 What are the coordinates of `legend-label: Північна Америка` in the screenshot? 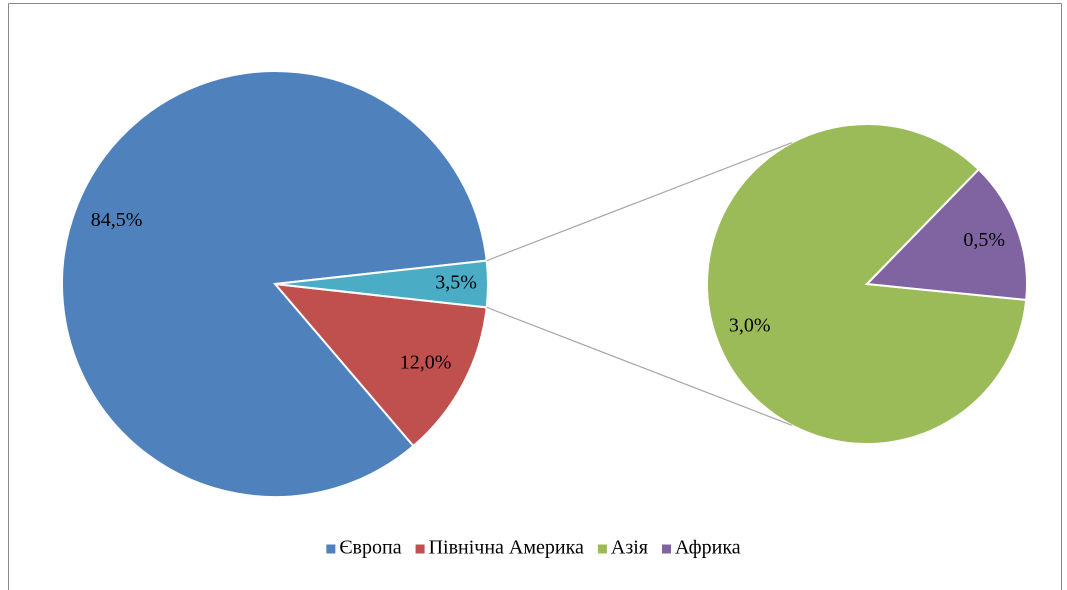 It's located at (506, 548).